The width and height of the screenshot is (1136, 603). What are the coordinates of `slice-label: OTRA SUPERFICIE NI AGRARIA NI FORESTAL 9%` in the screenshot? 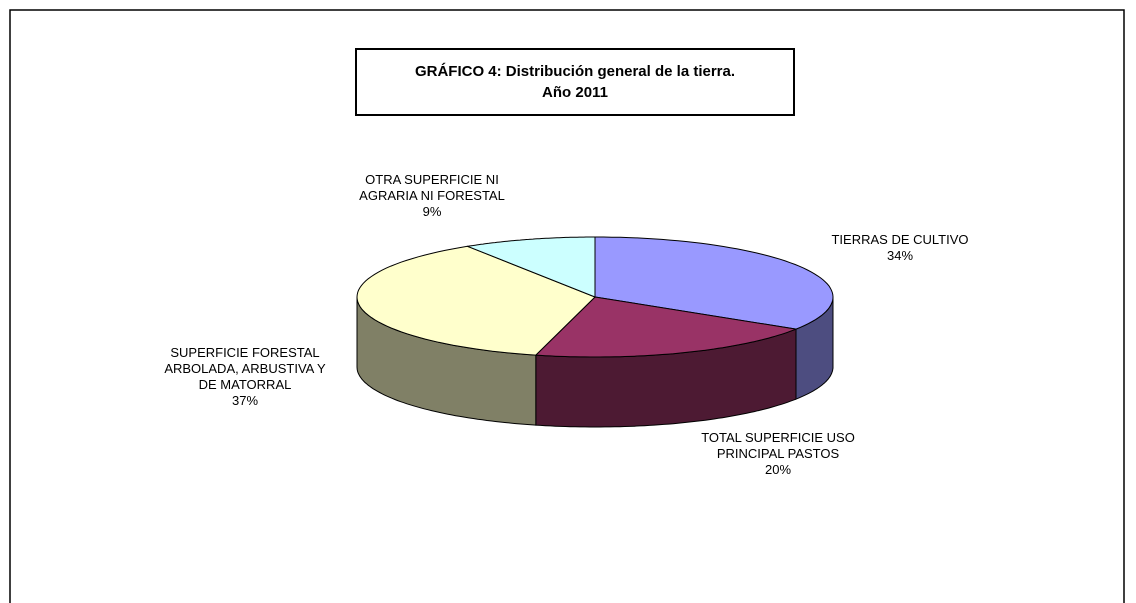 It's located at (432, 196).